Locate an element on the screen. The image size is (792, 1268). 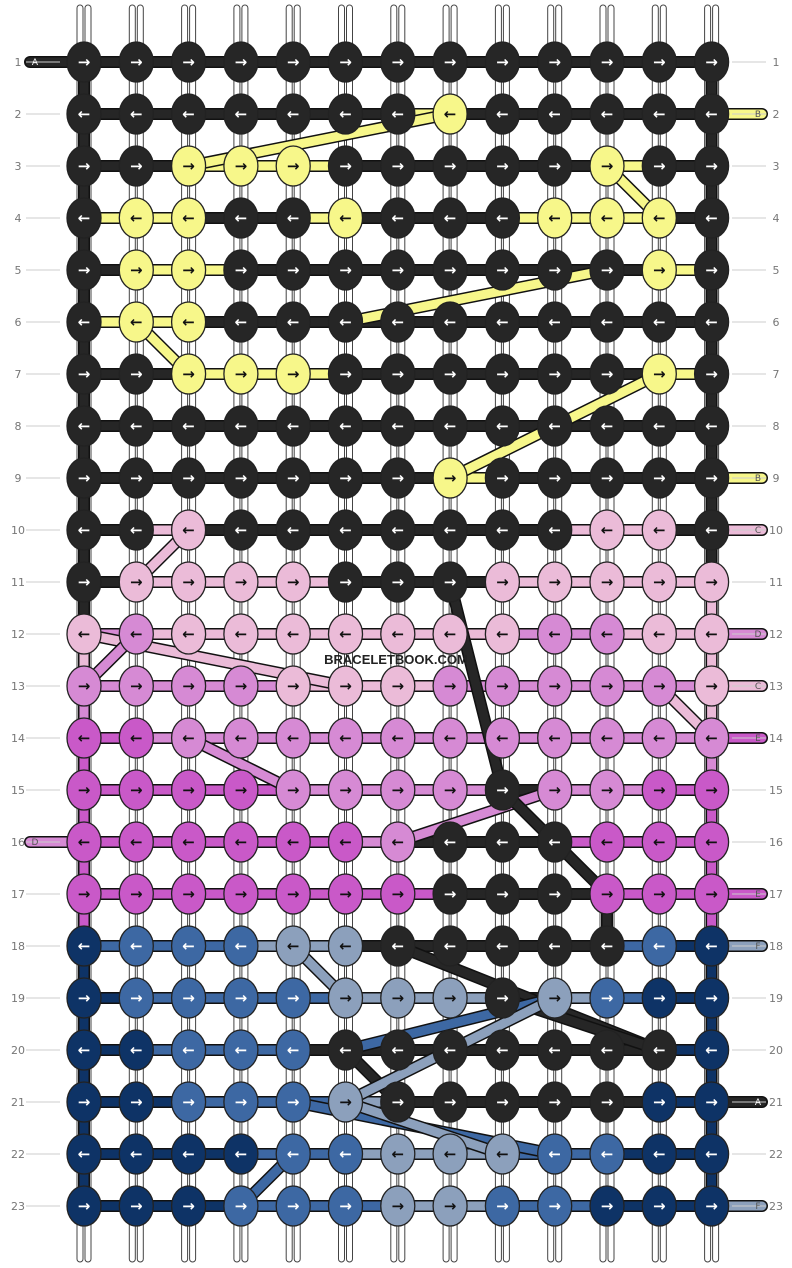
row-label-left: 7 is located at coordinates (18, 374).